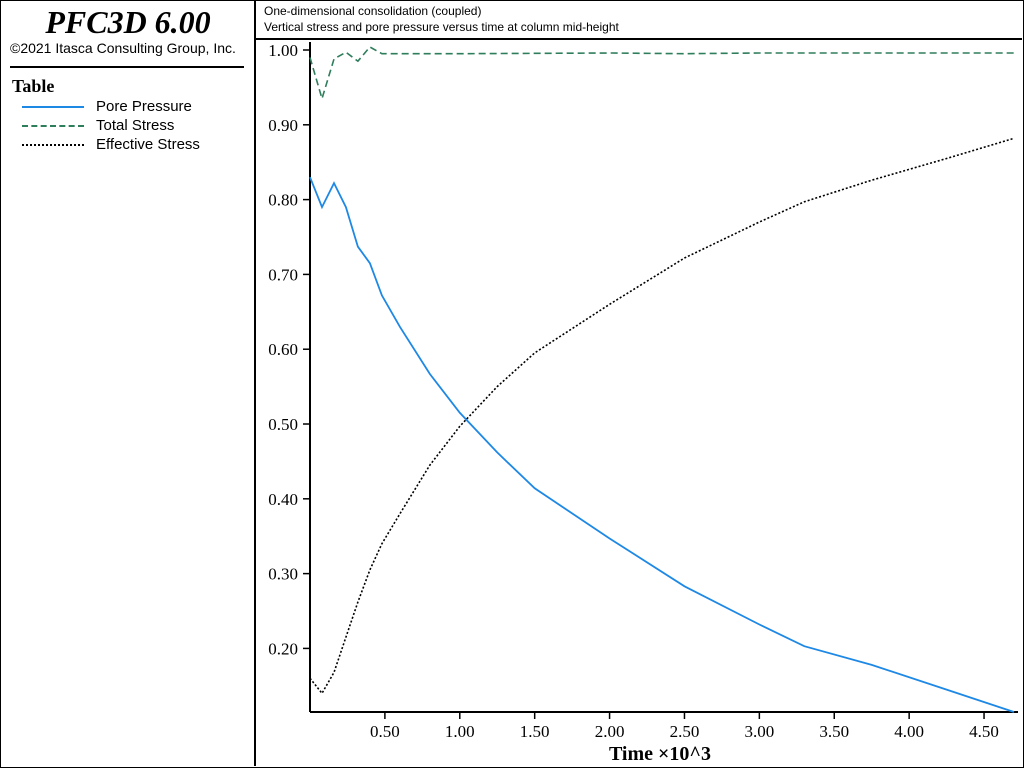 The image size is (1024, 768). What do you see at coordinates (283, 274) in the screenshot?
I see `y-tick-label: 0.70` at bounding box center [283, 274].